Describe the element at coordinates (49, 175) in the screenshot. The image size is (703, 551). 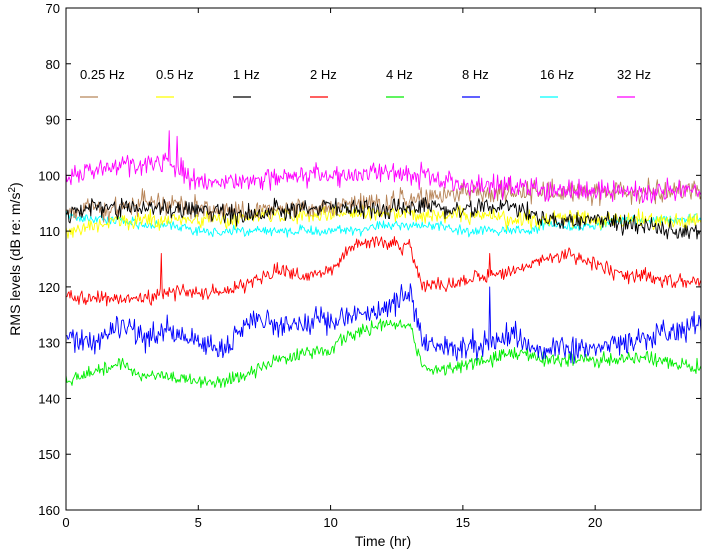
I see `y-tick-label: 100` at that location.